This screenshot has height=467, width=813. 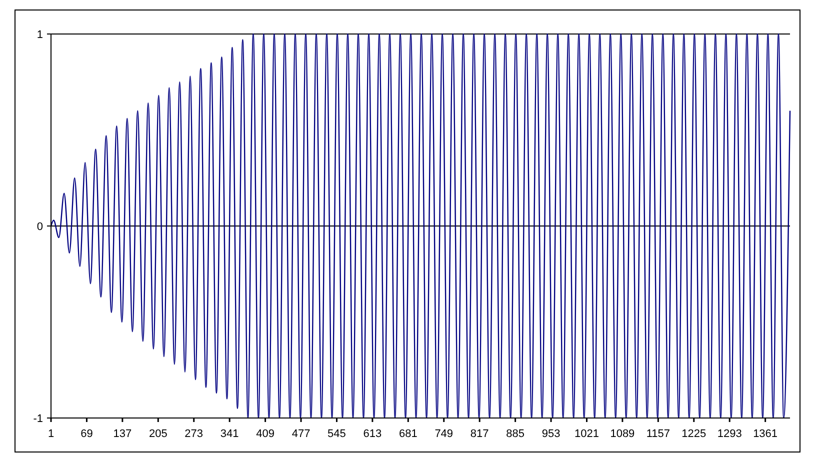 What do you see at coordinates (586, 434) in the screenshot?
I see `x-tick-label: 1021` at bounding box center [586, 434].